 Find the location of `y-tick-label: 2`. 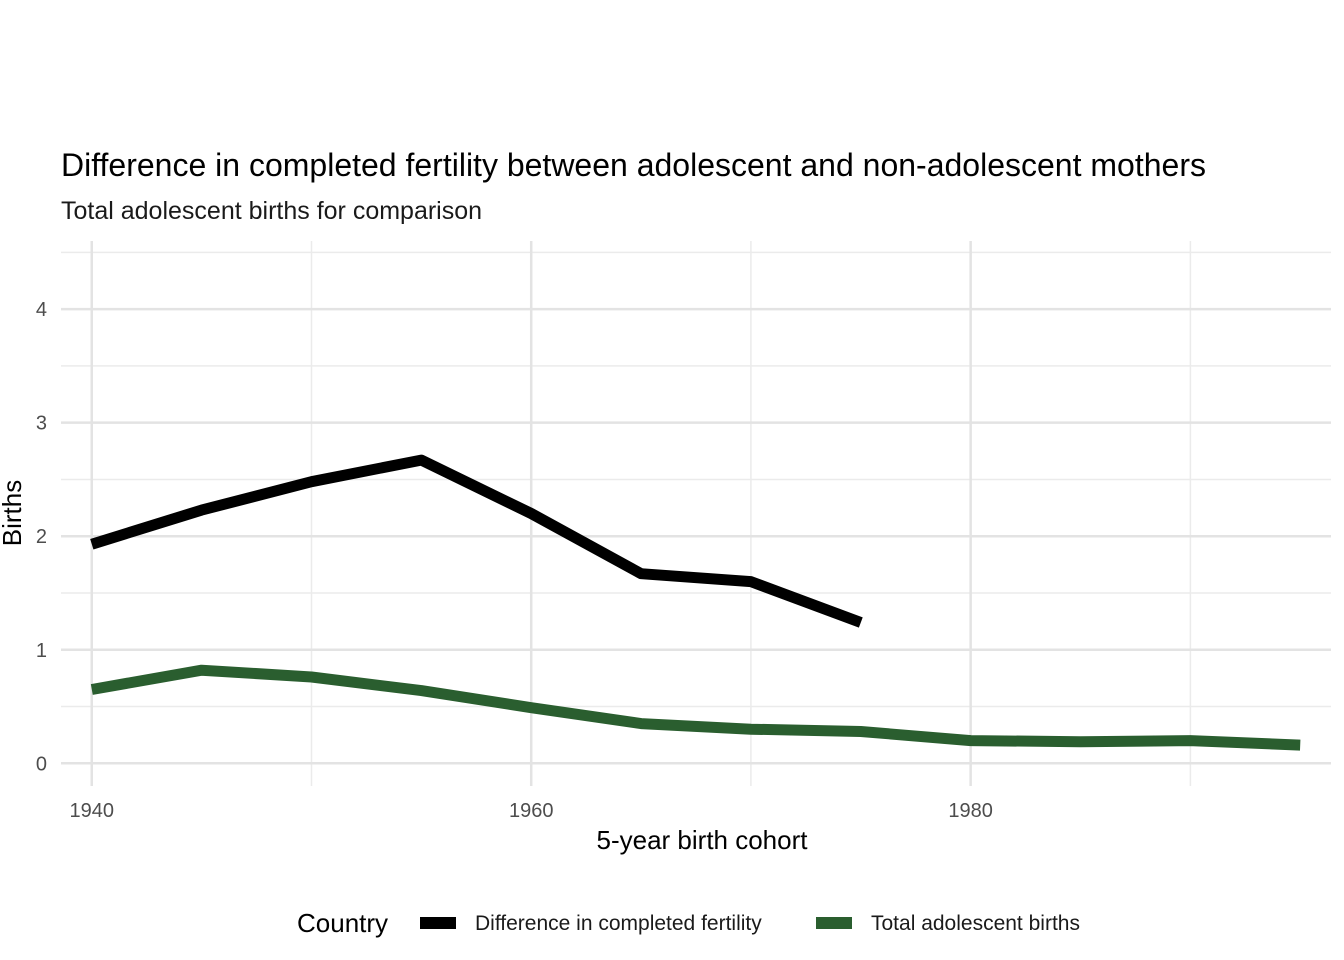

y-tick-label: 2 is located at coordinates (41, 537).